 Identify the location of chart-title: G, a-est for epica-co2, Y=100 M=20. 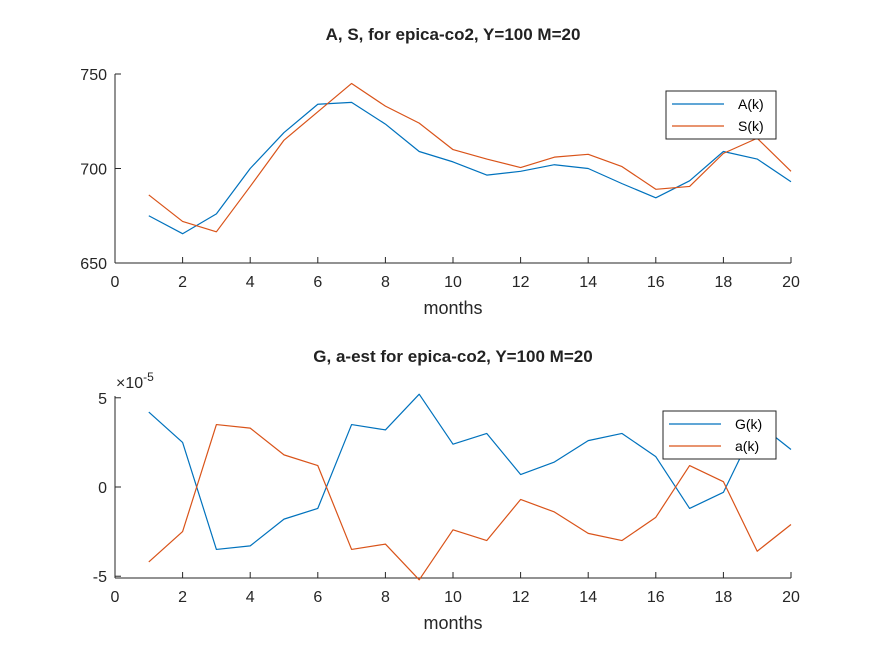
(452, 356).